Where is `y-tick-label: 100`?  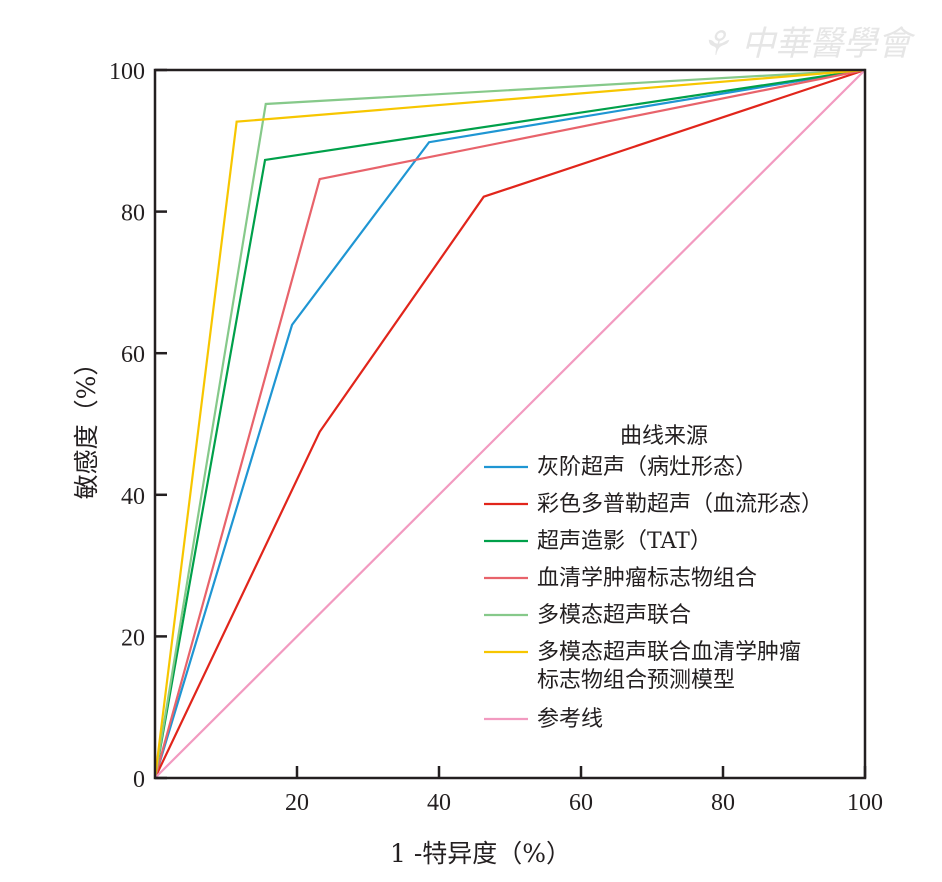 y-tick-label: 100 is located at coordinates (127, 72).